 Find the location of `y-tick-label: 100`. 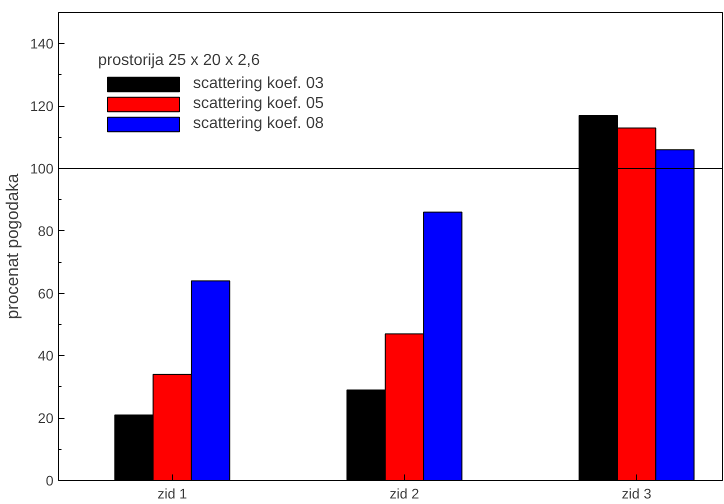

y-tick-label: 100 is located at coordinates (42, 168).